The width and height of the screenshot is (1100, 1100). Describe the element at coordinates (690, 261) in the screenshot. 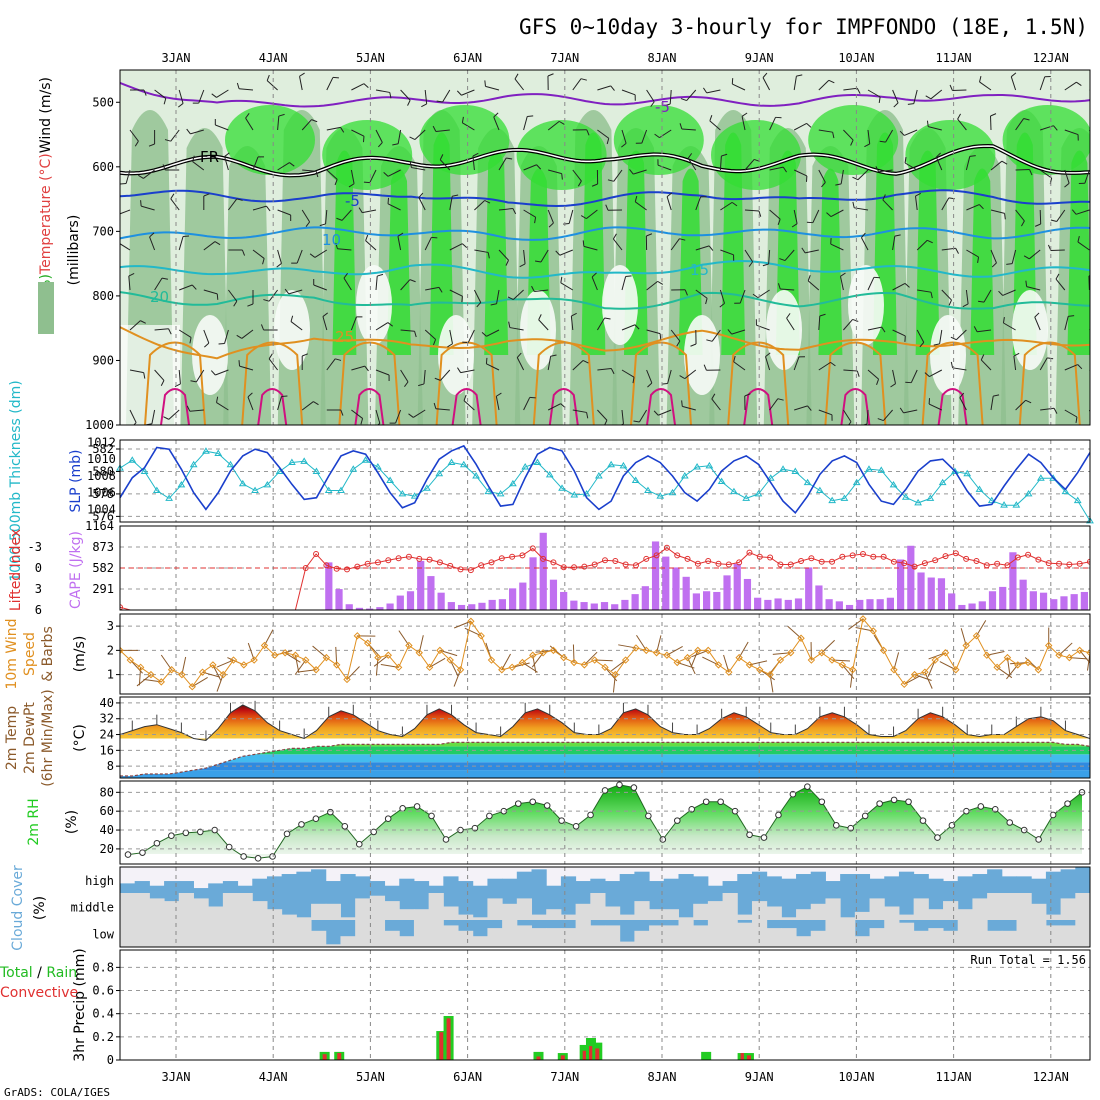

I see `rh-column-core` at that location.